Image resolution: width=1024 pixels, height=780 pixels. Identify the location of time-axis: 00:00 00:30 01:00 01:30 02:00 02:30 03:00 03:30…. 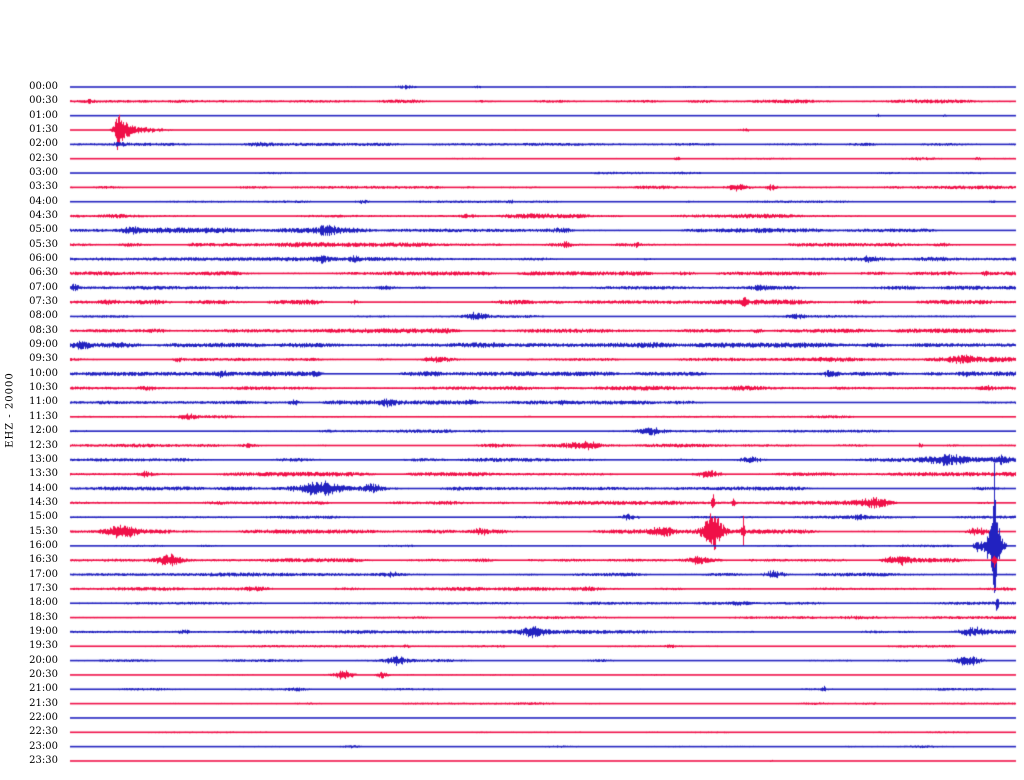
(29, 390).